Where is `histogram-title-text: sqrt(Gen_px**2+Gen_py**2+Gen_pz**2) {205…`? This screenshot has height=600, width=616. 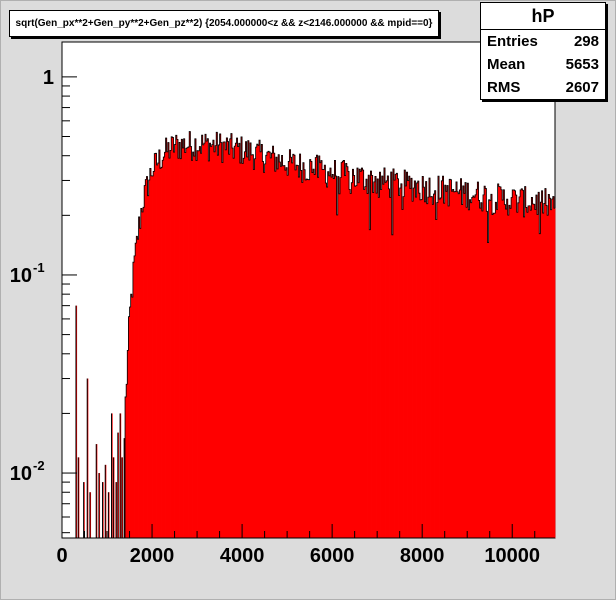 histogram-title-text: sqrt(Gen_px**2+Gen_py**2+Gen_pz**2) {205… is located at coordinates (224, 23).